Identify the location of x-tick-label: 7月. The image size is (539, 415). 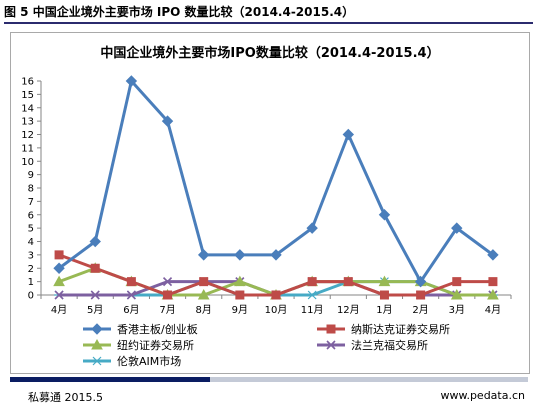
(167, 310).